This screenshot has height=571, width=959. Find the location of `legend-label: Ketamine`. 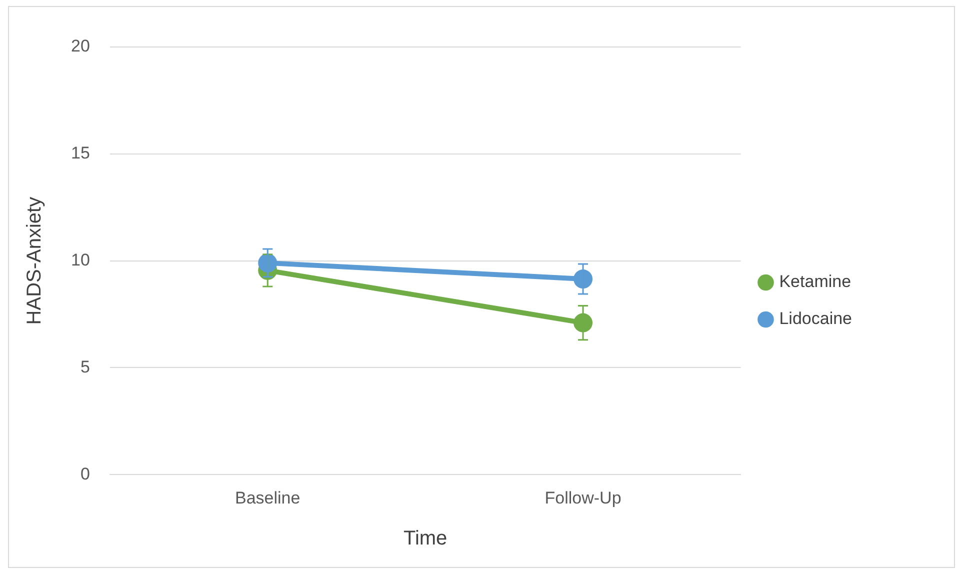

legend-label: Ketamine is located at coordinates (815, 282).